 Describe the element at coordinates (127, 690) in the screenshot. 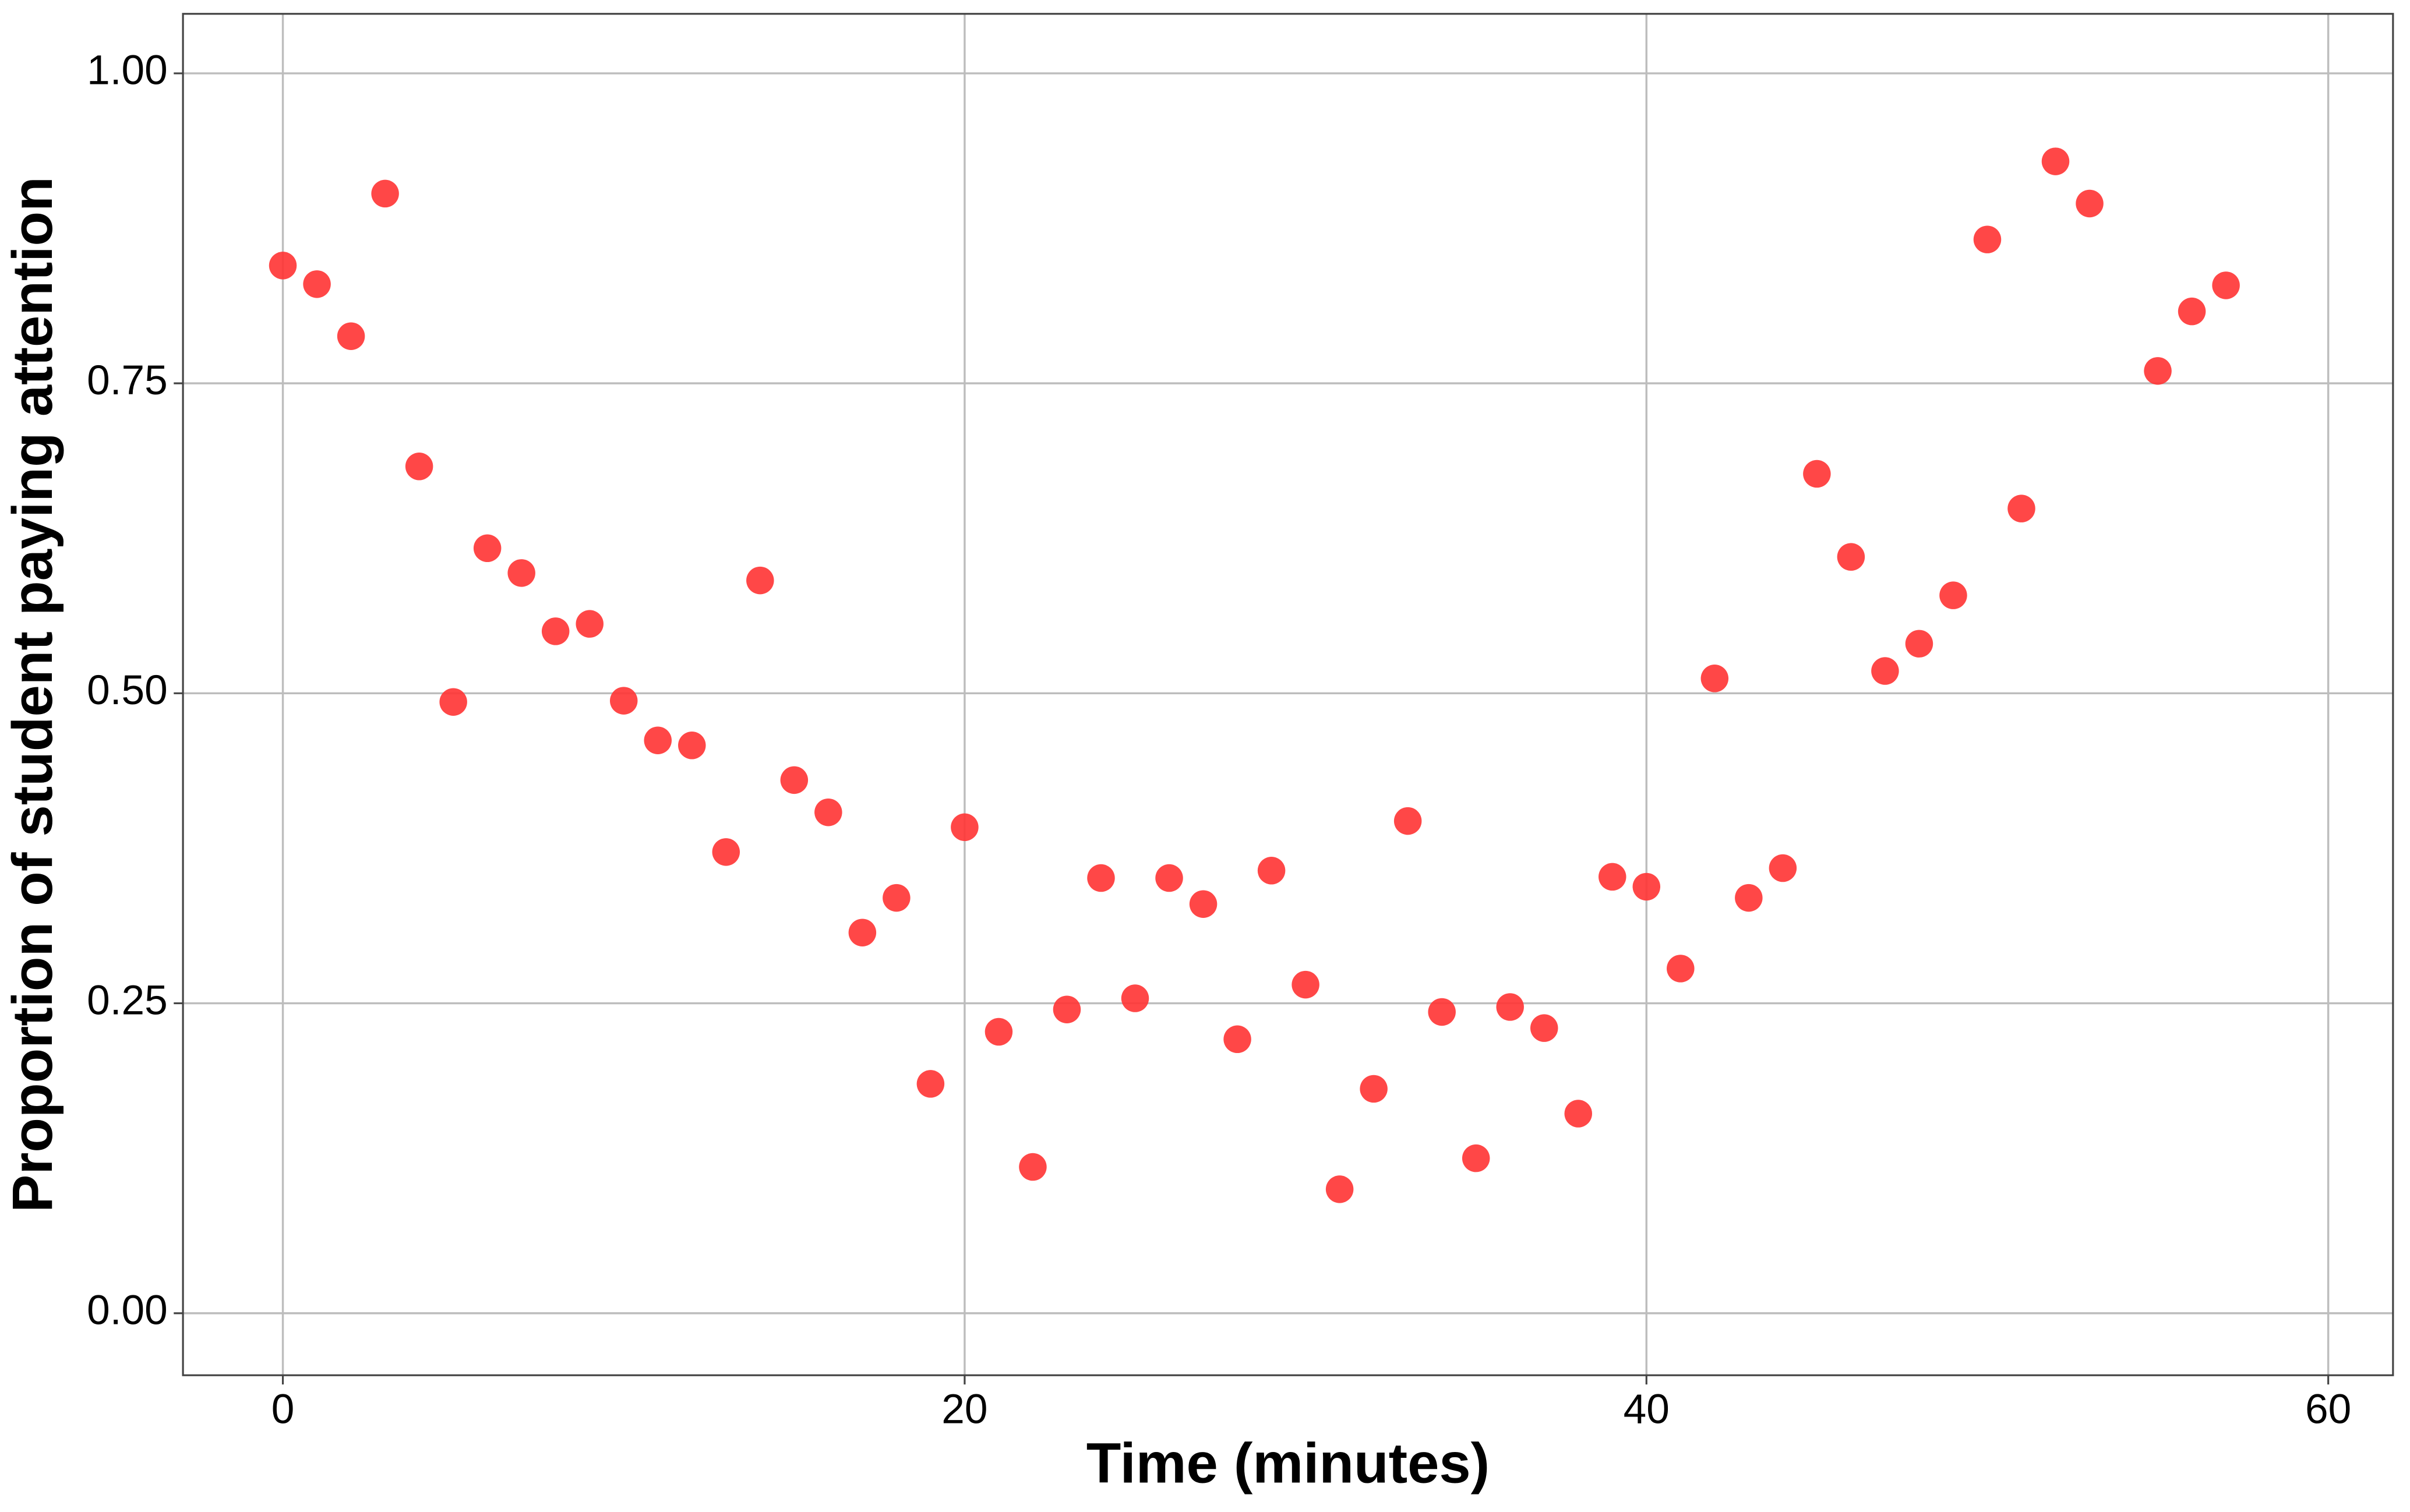

I see `y-tick-label: 0.50` at that location.